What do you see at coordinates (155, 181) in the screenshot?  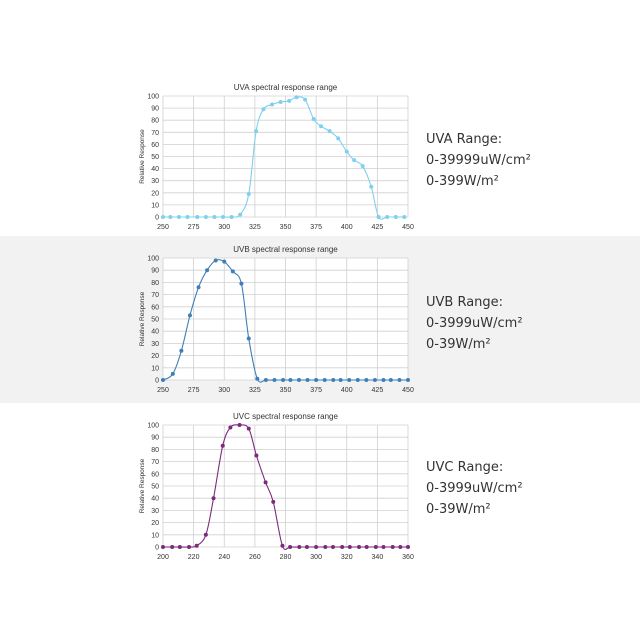 I see `uva-y-tick-label: 30` at bounding box center [155, 181].